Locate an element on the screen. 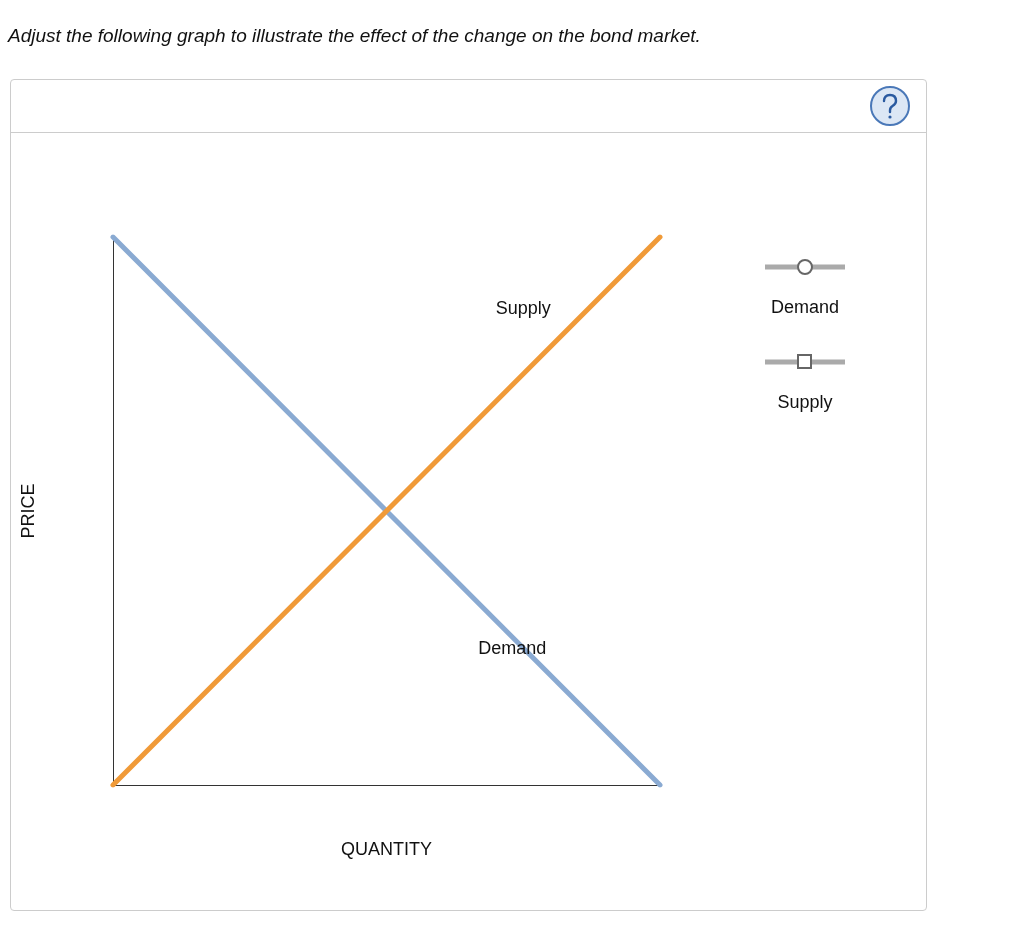  chart-title: Adjust the following graph to illustrate the effect of the change on the bond market. is located at coordinates (354, 36).